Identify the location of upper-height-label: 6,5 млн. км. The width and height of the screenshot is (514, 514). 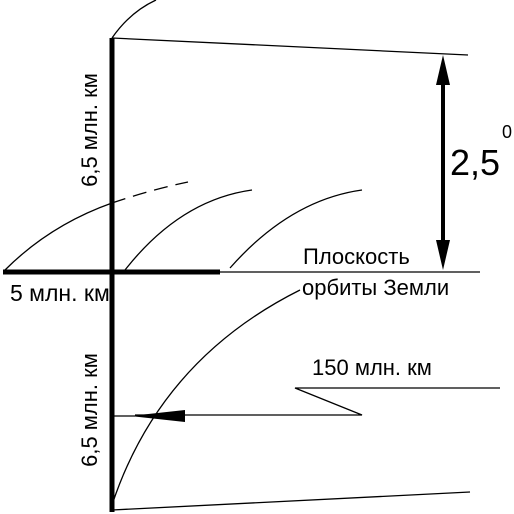
(89, 130).